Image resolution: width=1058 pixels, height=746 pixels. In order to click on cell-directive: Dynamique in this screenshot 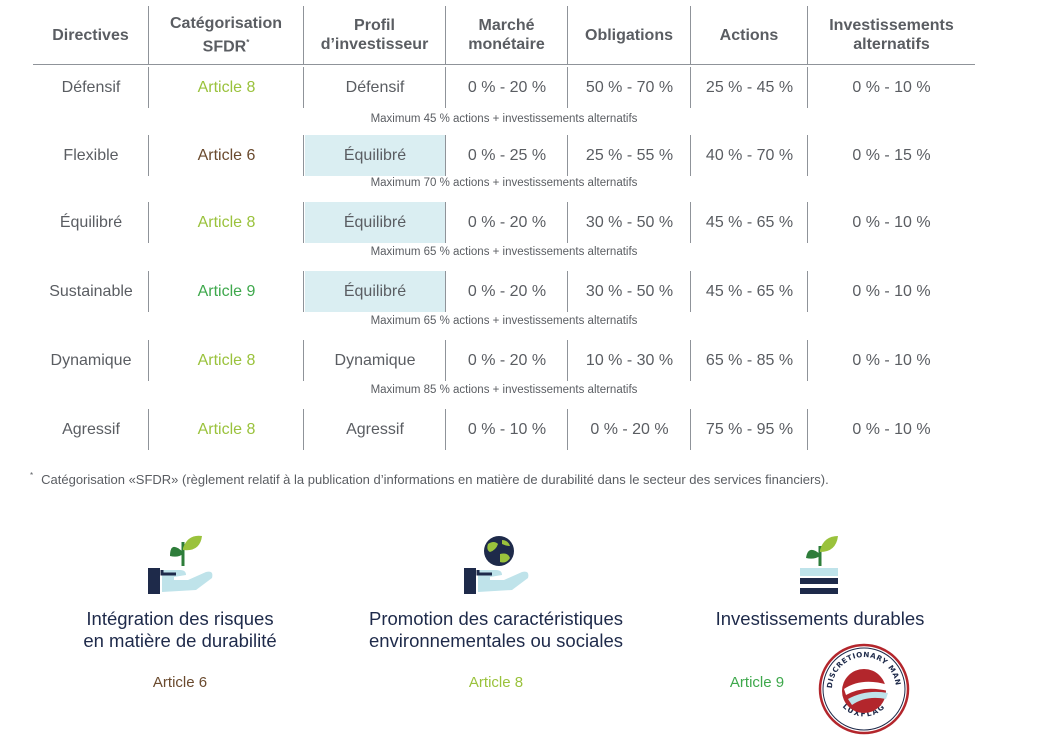, I will do `click(91, 360)`.